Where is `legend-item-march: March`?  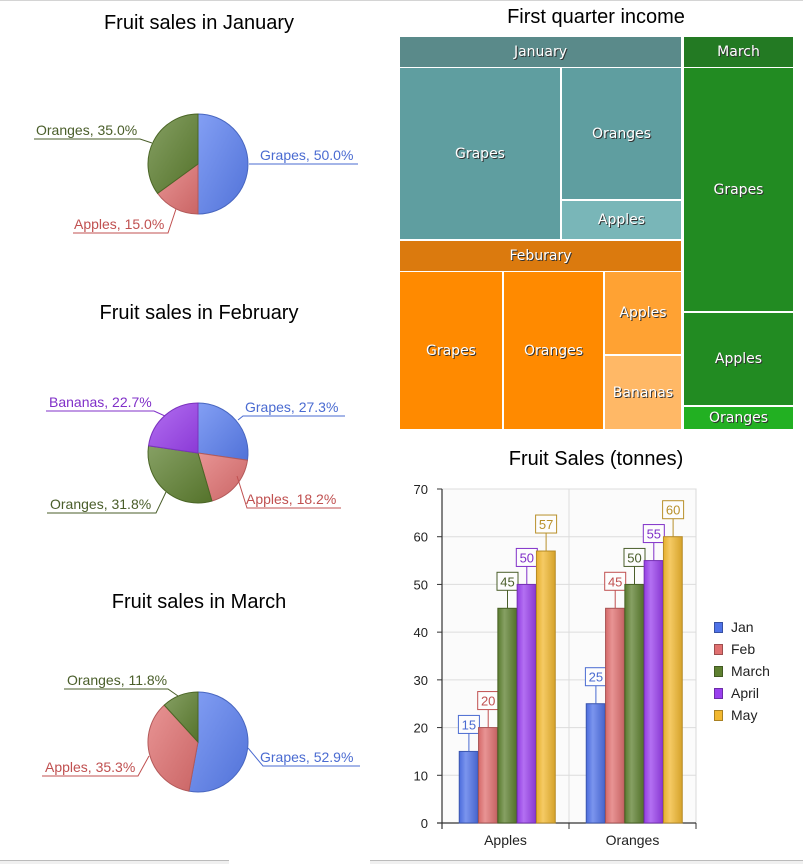
legend-item-march: March is located at coordinates (742, 671).